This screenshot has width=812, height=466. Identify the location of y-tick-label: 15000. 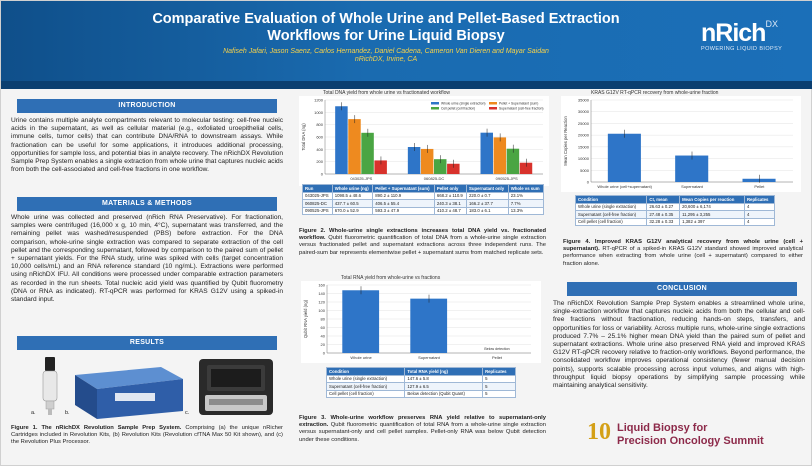
(584, 146).